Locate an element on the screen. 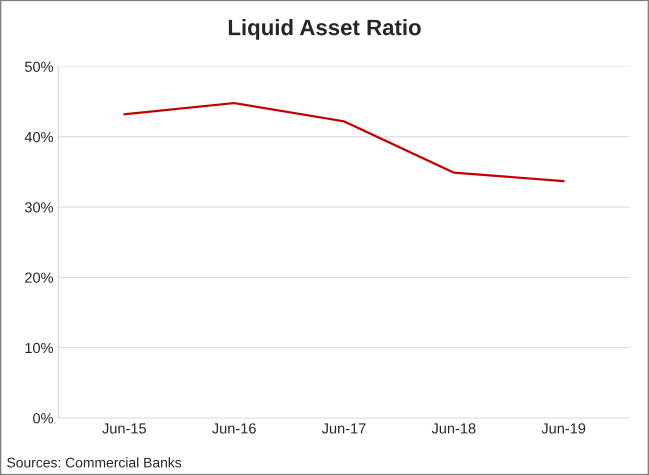 The image size is (649, 475). line-series is located at coordinates (344, 142).